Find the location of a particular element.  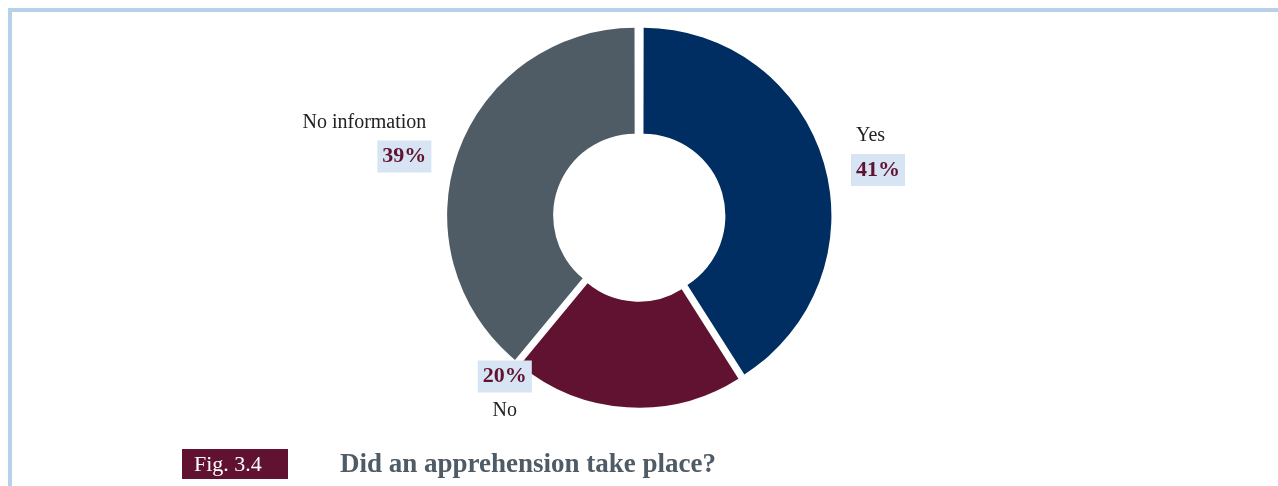

slice-label: No information is located at coordinates (364, 120).